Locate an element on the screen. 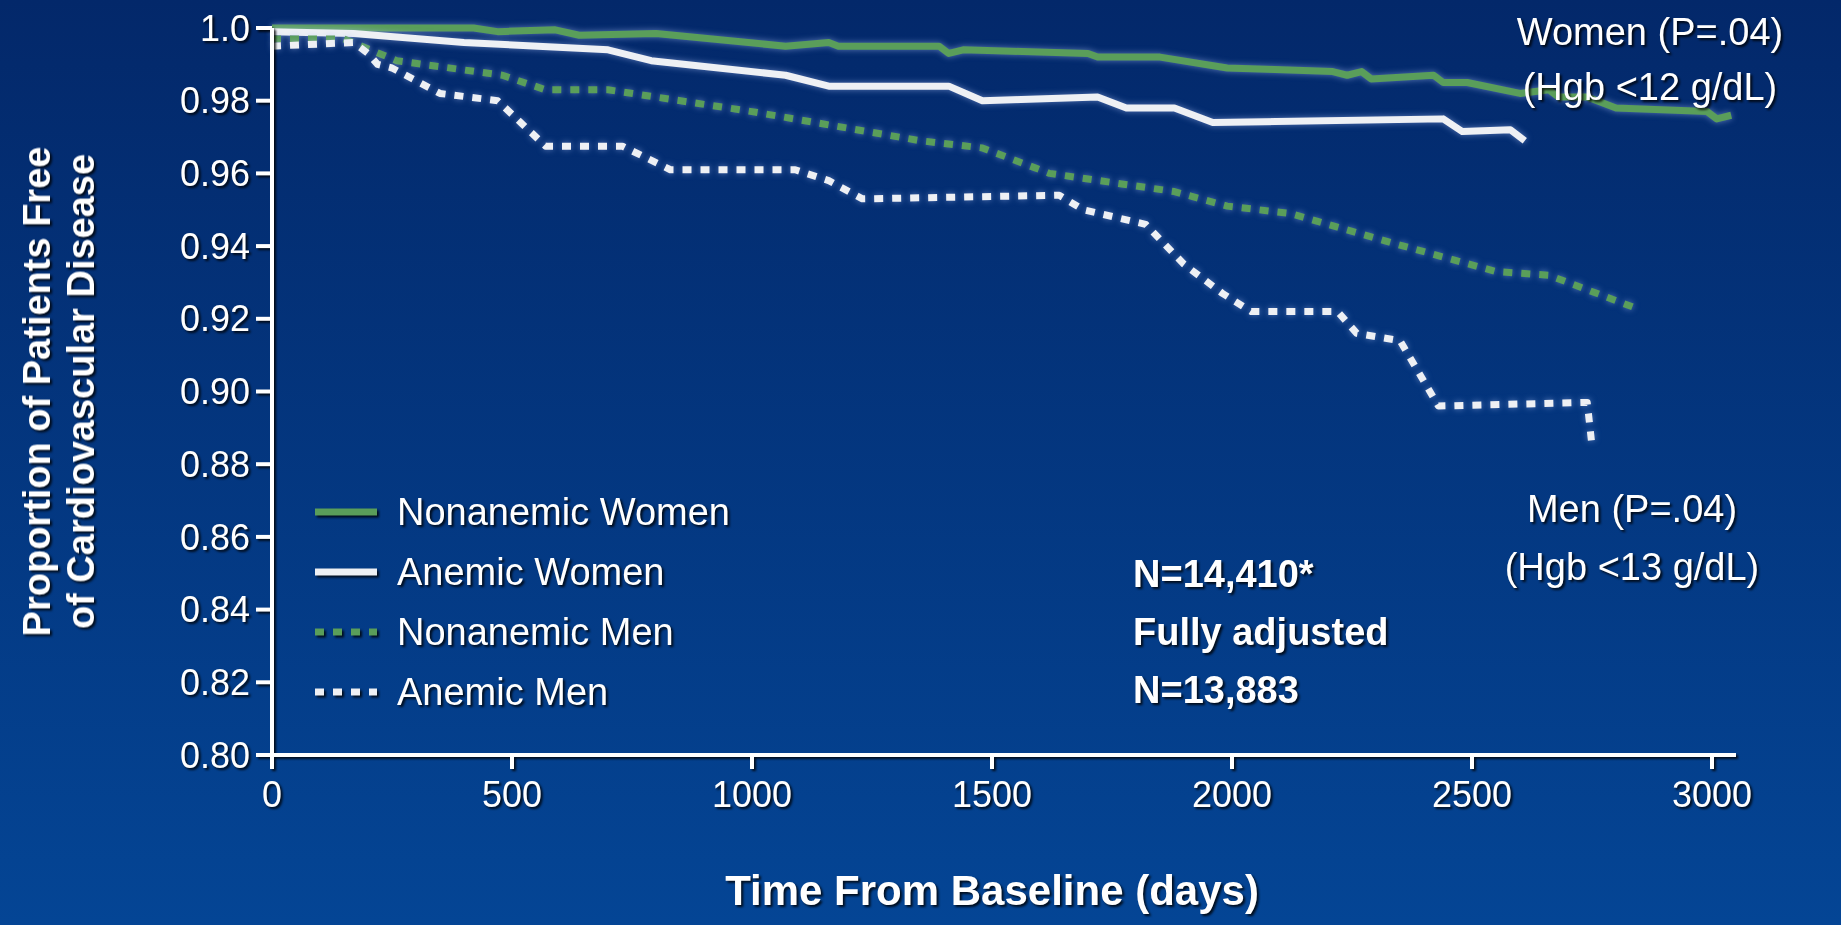 This screenshot has width=1841, height=925. annotation: (Hgb <13 g/dL) is located at coordinates (1632, 567).